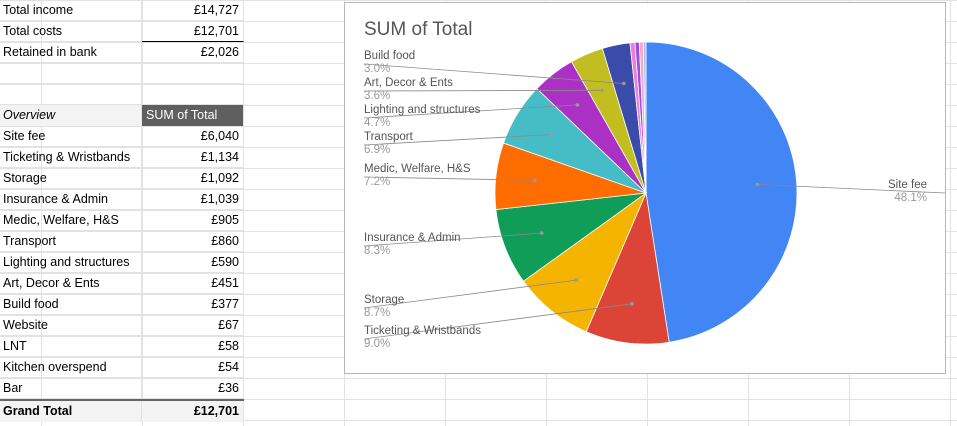 The height and width of the screenshot is (426, 957). I want to click on pivot-row-value: £6,040, so click(193, 136).